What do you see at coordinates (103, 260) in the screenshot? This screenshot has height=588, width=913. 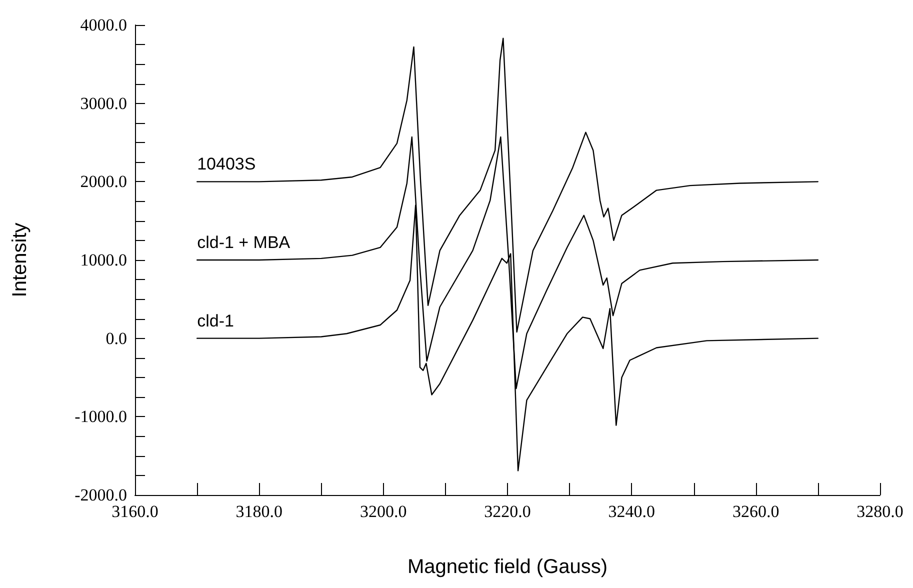 I see `y-tick-label: 1000.0` at bounding box center [103, 260].